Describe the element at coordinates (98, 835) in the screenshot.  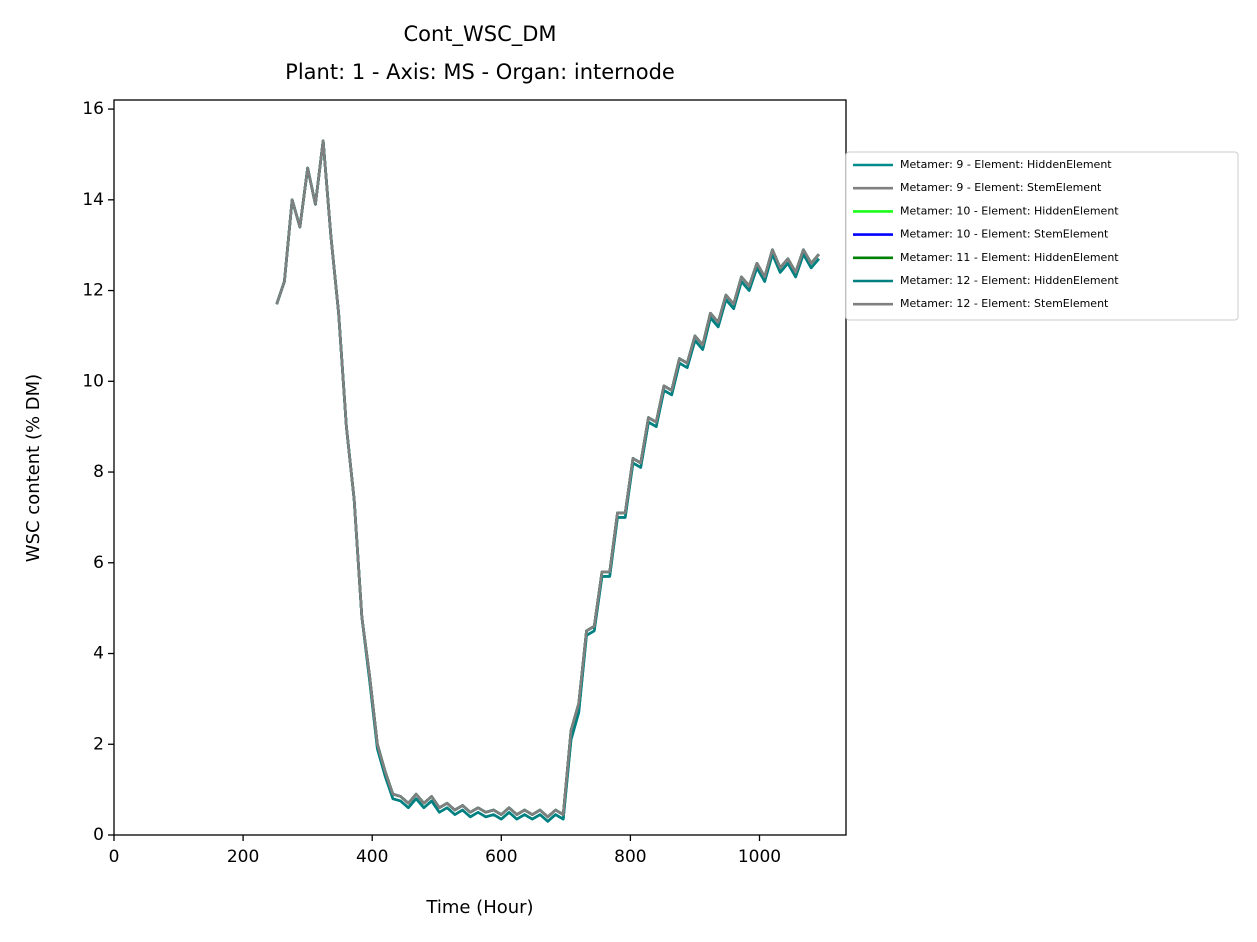
I see `y-tick-label: 0` at that location.